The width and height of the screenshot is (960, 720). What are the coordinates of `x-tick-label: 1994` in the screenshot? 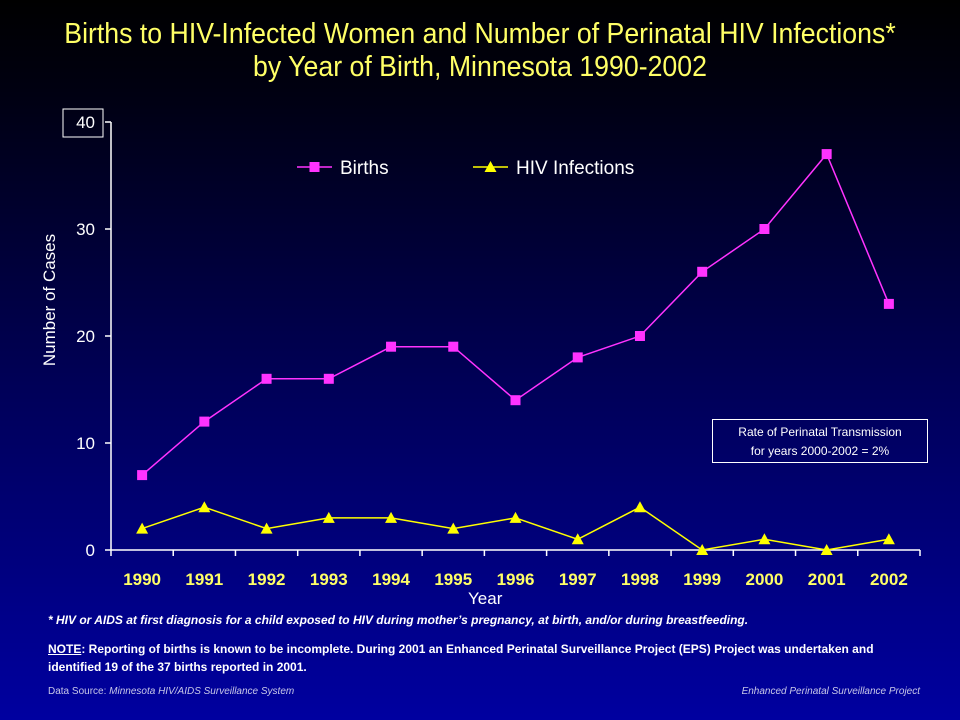 It's located at (391, 579).